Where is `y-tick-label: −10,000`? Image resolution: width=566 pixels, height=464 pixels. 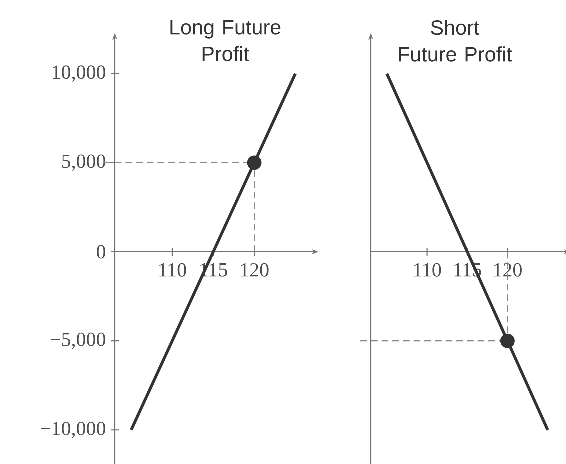
y-tick-label: −10,000 is located at coordinates (73, 430).